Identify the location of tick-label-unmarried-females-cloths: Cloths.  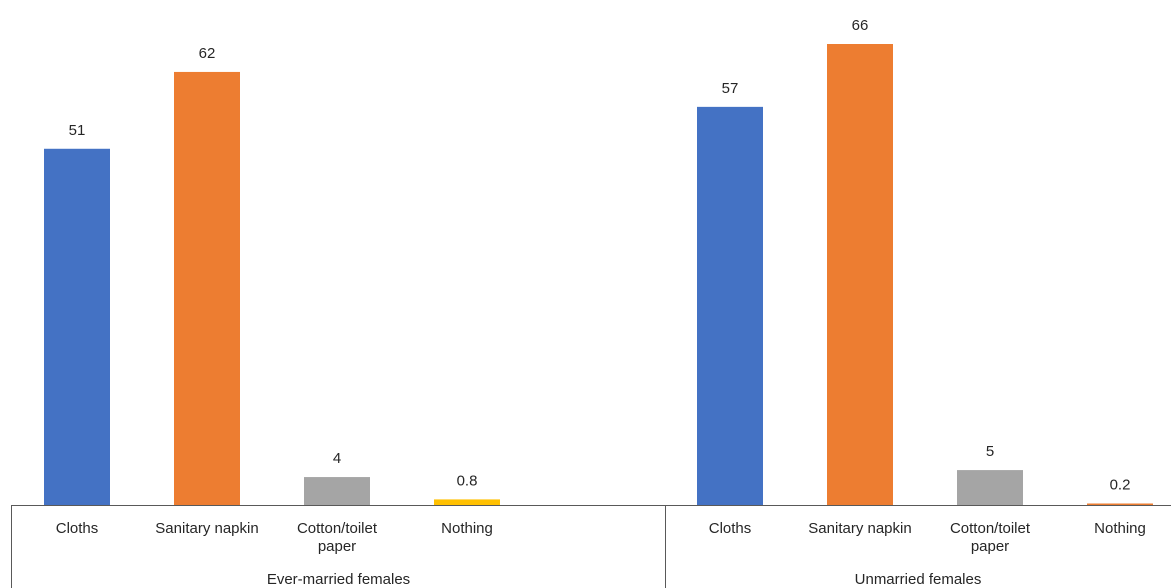
(730, 528).